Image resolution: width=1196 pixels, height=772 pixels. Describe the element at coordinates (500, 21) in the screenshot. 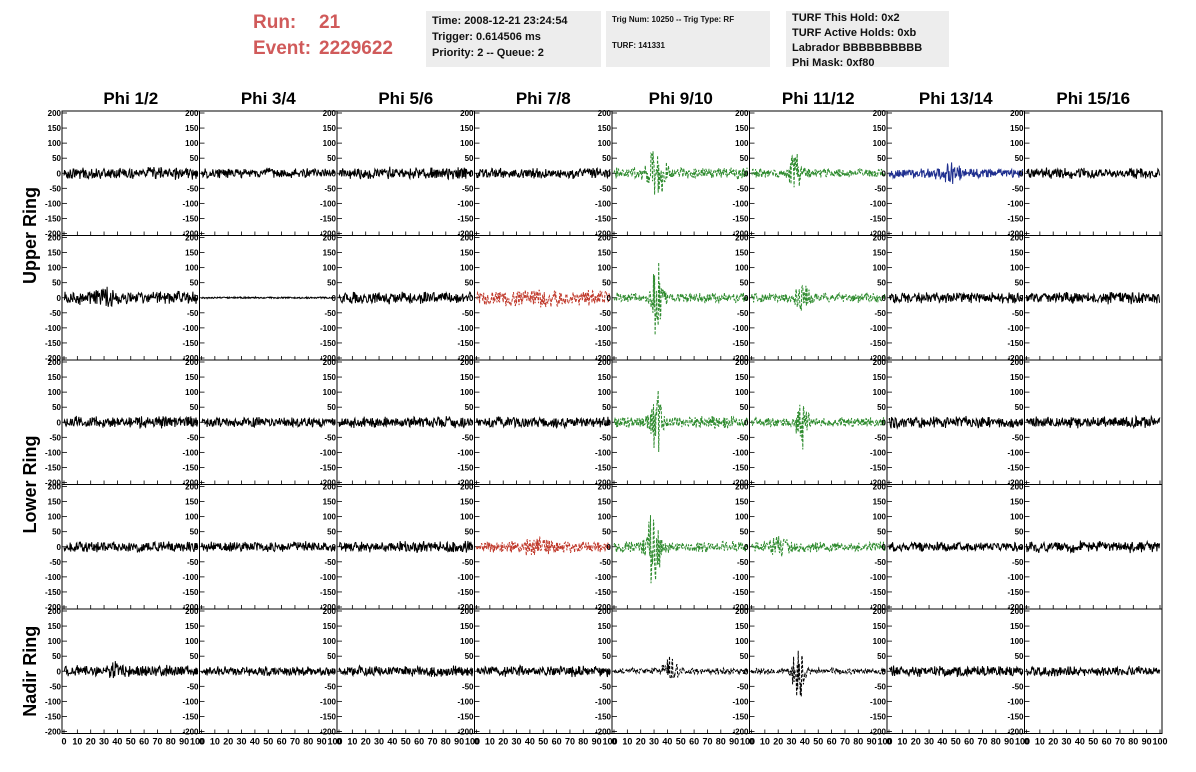

I see `time-text: Time: 2008-12-21 23:24:54` at that location.